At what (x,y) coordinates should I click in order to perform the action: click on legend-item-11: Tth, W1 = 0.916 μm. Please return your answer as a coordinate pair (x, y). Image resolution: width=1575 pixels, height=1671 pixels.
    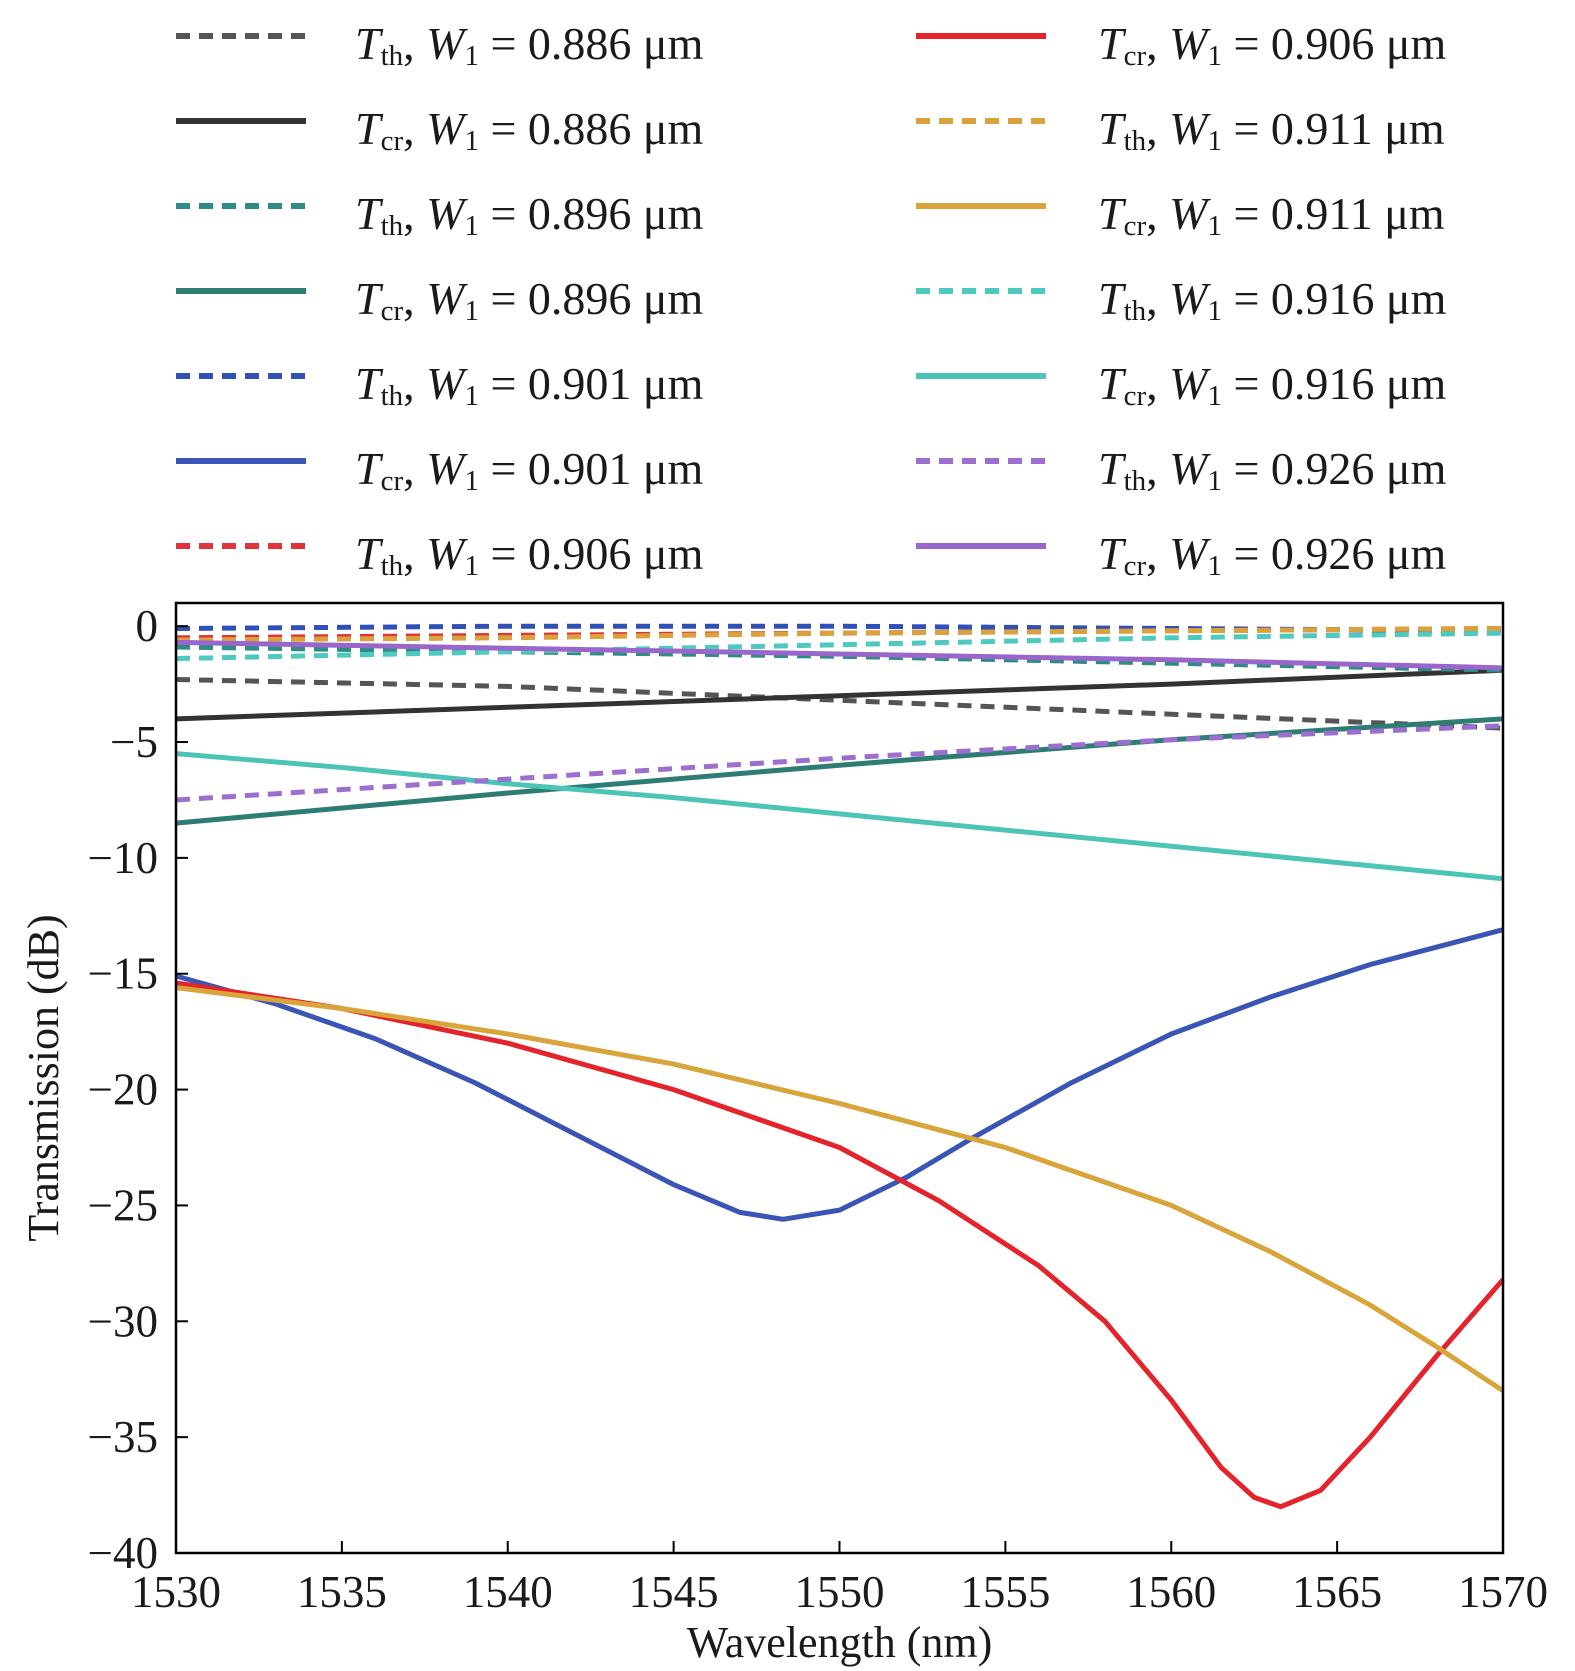
    Looking at the image, I should click on (1181, 300).